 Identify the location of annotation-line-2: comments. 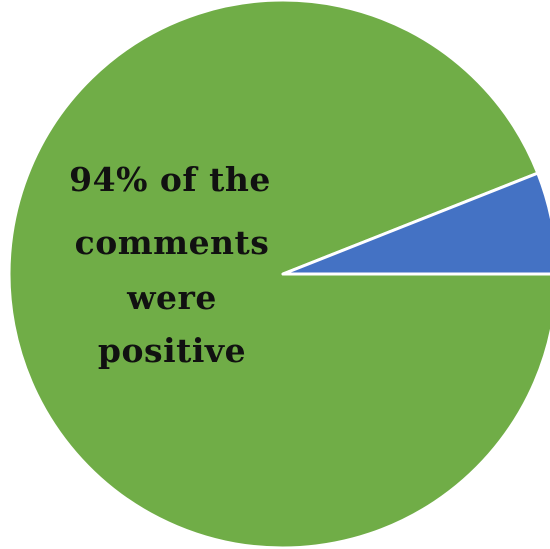
(172, 242).